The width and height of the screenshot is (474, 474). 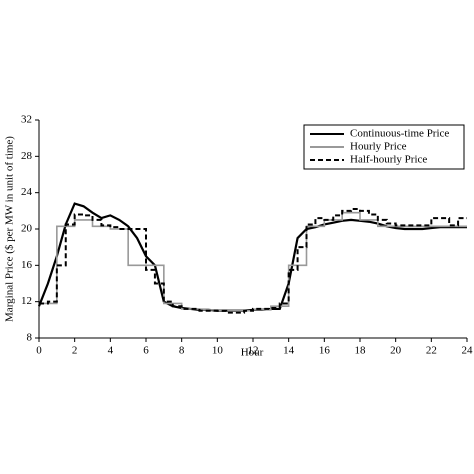 What do you see at coordinates (75, 351) in the screenshot?
I see `x-tick-label: 2` at bounding box center [75, 351].